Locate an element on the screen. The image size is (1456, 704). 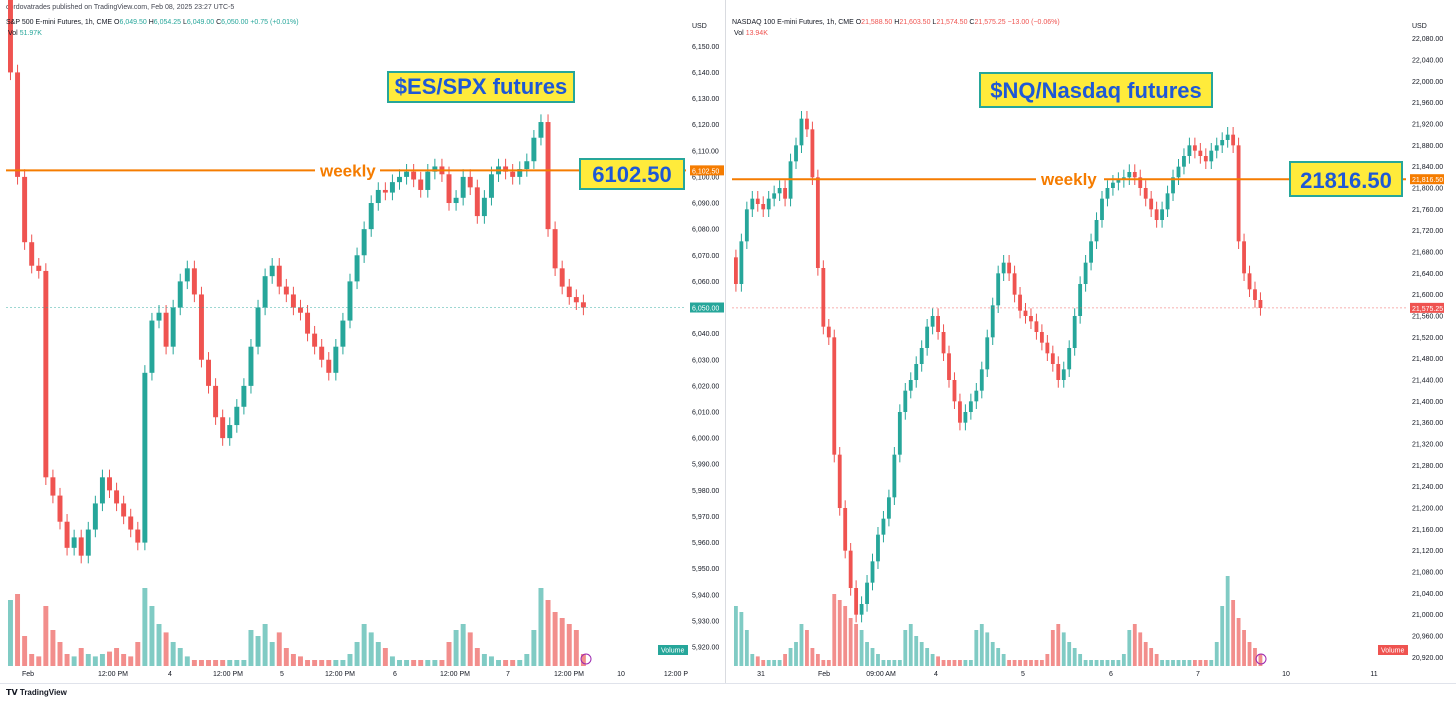
x-tick-label: 12:00 PM is located at coordinates (455, 674).